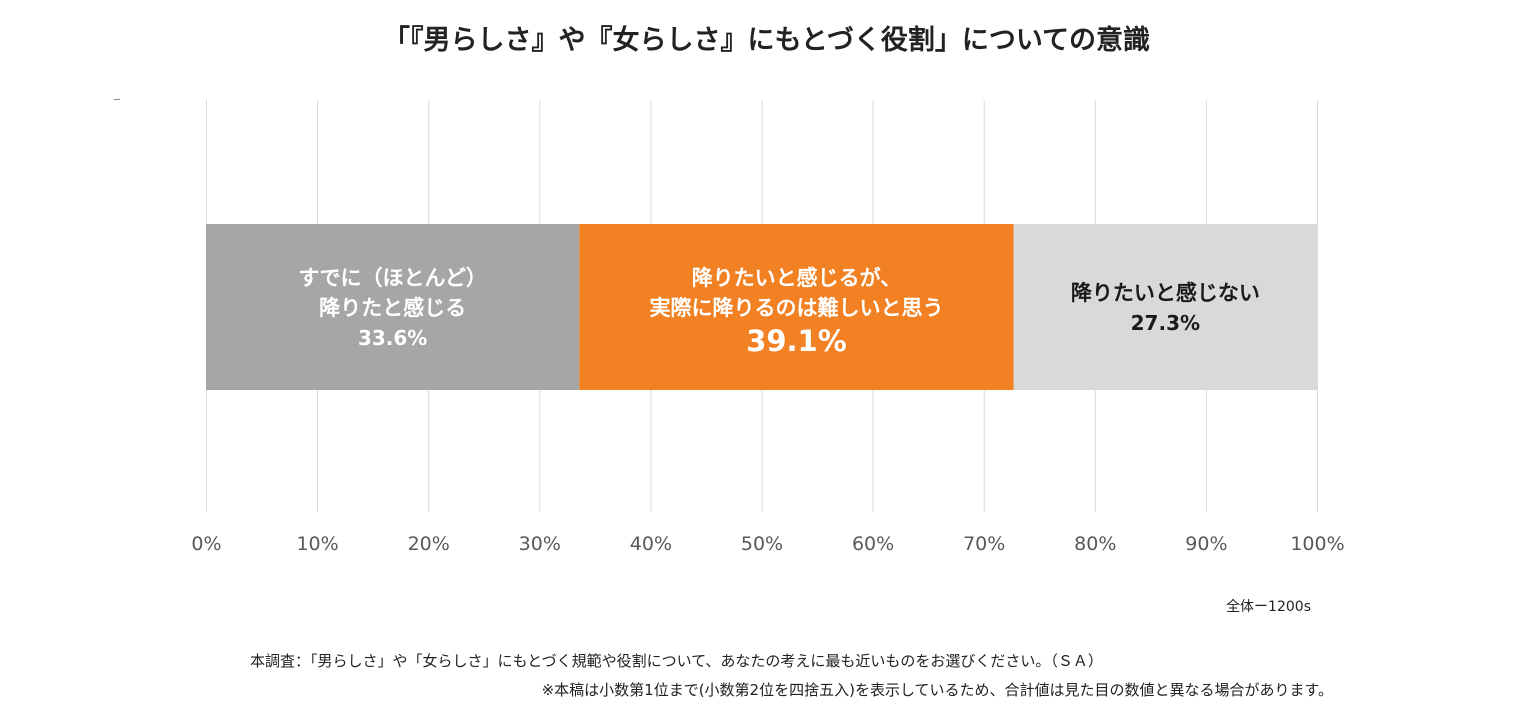  What do you see at coordinates (797, 278) in the screenshot?
I see `segment-label-line: 降りたいと感じるが、` at bounding box center [797, 278].